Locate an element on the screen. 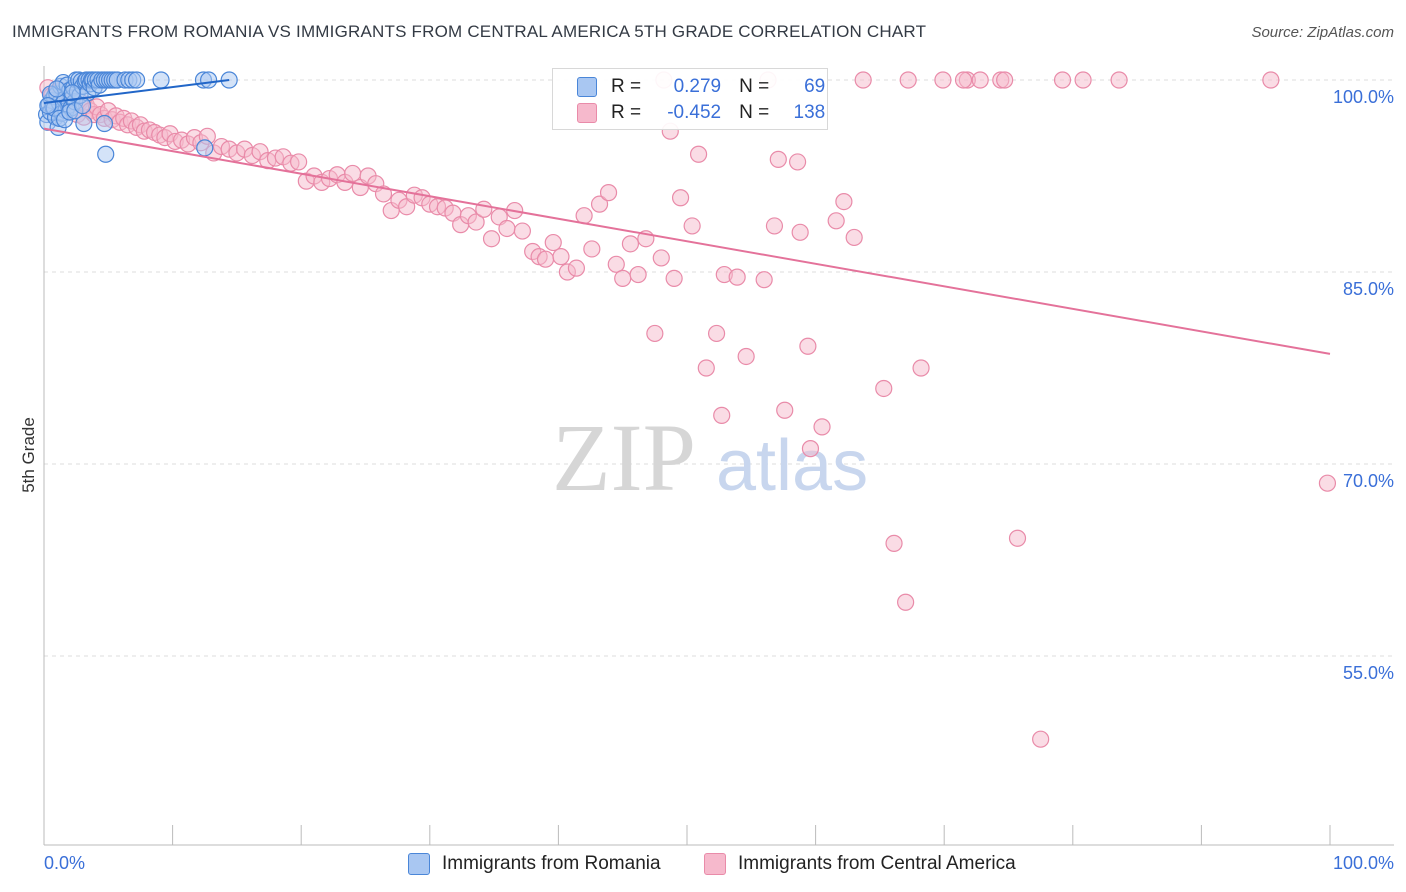 This screenshot has height=892, width=1406. correlation-legend: R = 0.279 N = 69 R = -0.452 N = 138 is located at coordinates (690, 99).